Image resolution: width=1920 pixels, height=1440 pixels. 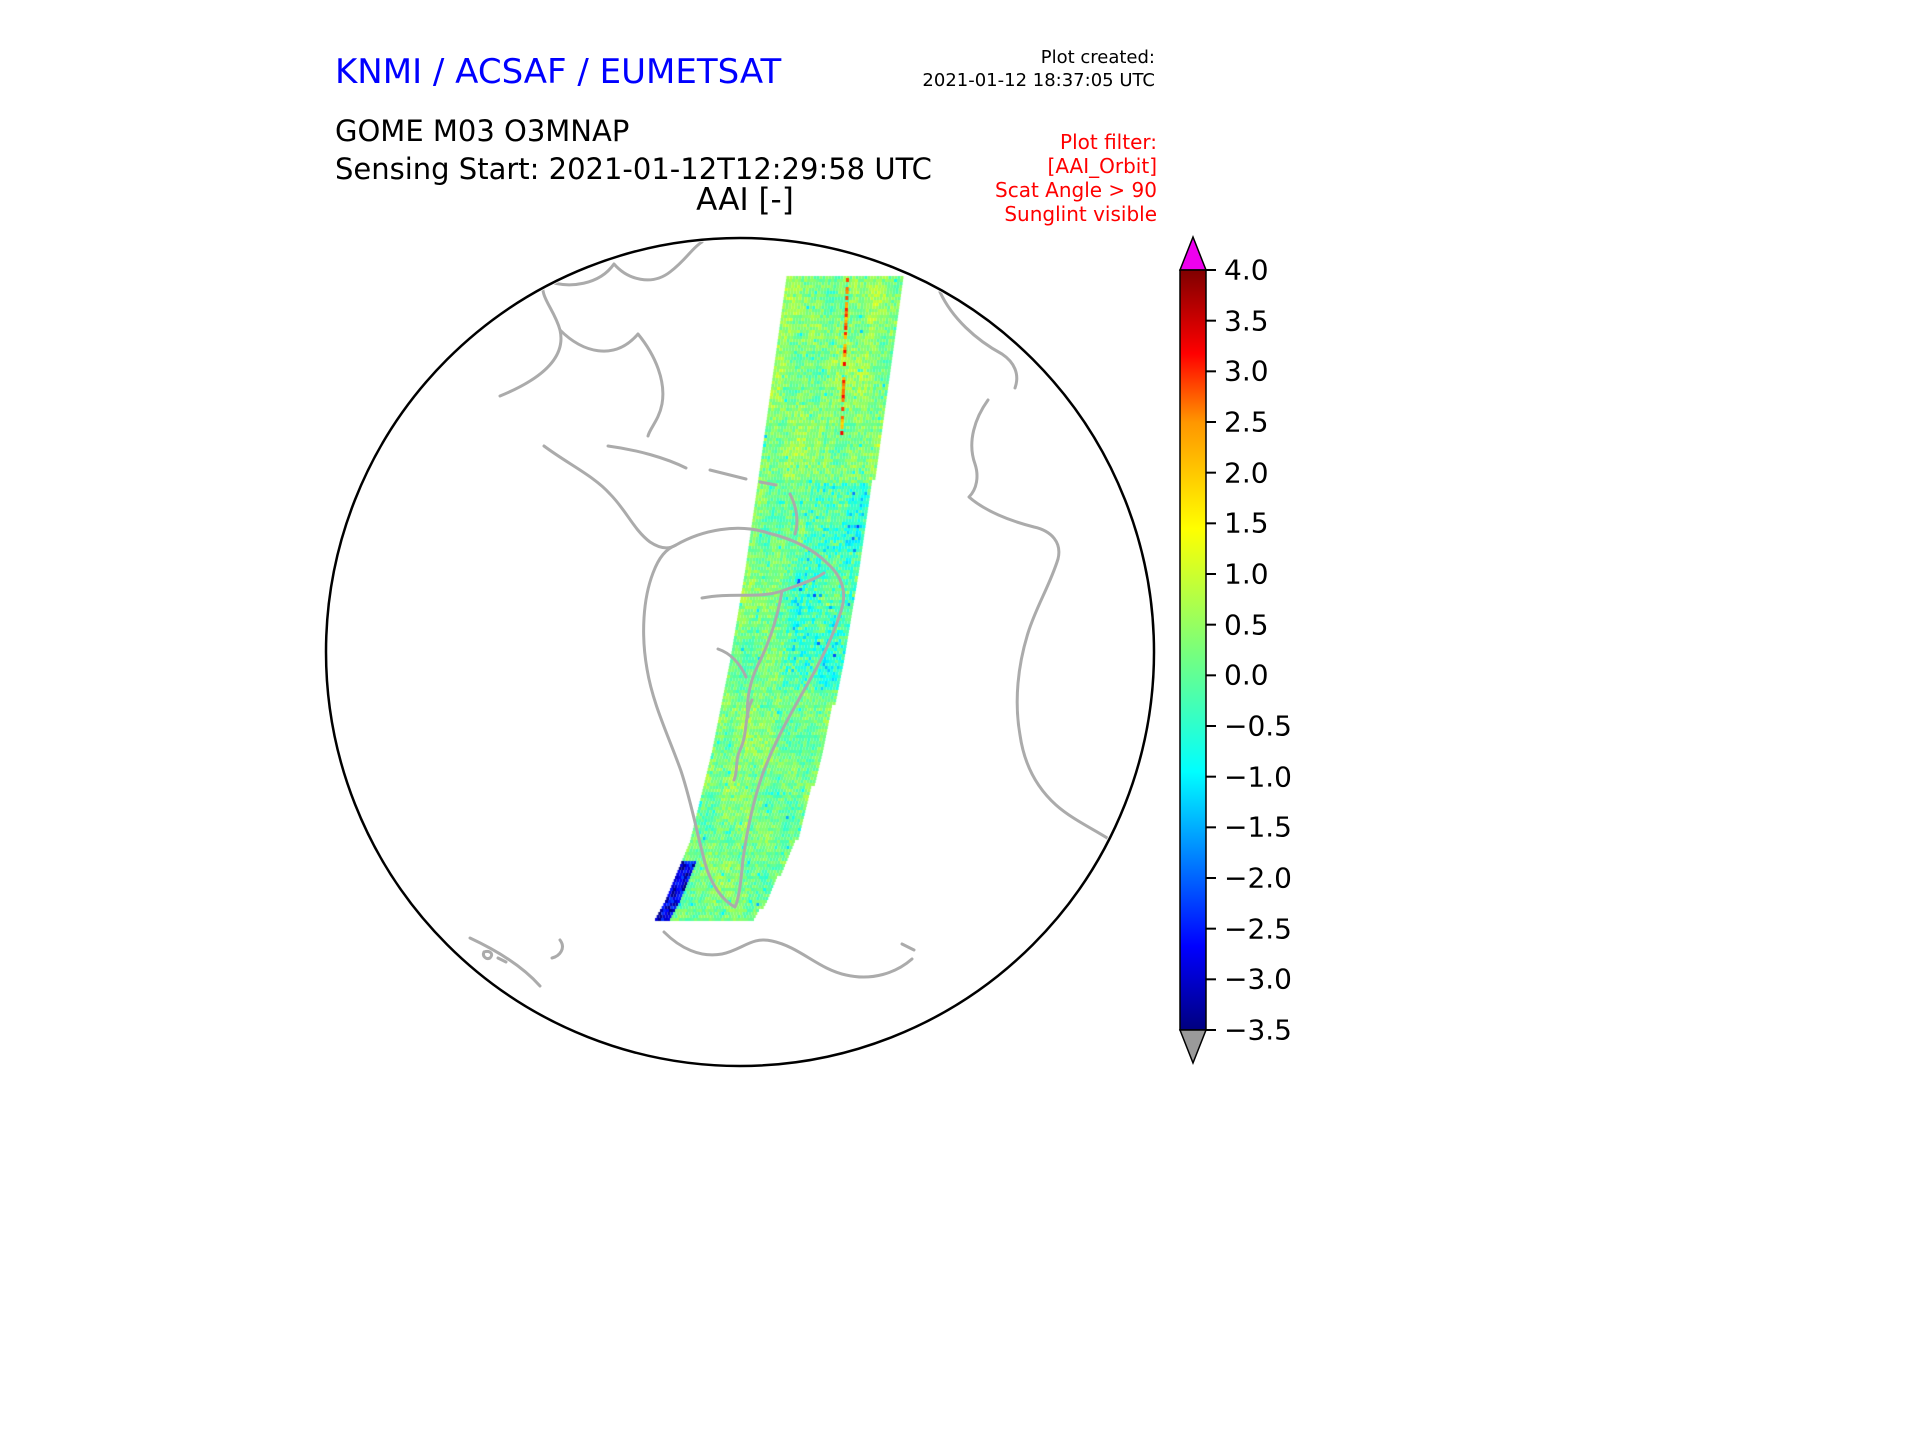 What do you see at coordinates (1246, 371) in the screenshot?
I see `colorbar-tick-label: 3.0` at bounding box center [1246, 371].